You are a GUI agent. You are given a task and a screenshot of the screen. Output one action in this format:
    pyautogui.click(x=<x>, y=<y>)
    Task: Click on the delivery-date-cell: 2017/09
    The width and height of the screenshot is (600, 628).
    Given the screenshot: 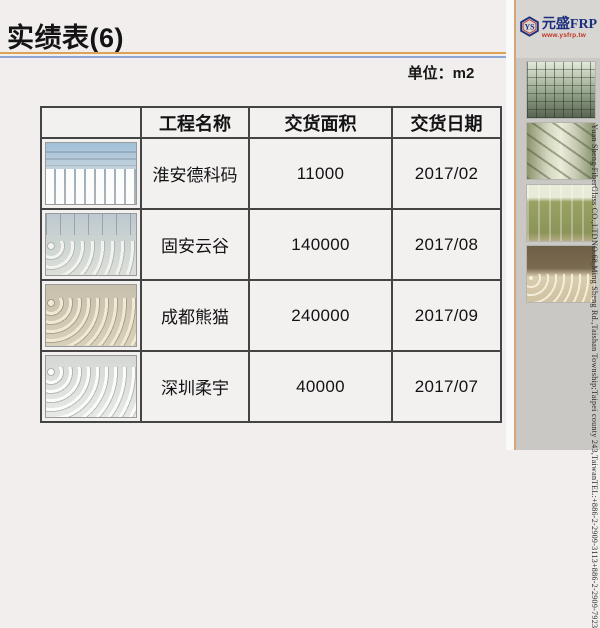 What is the action you would take?
    pyautogui.click(x=446, y=315)
    